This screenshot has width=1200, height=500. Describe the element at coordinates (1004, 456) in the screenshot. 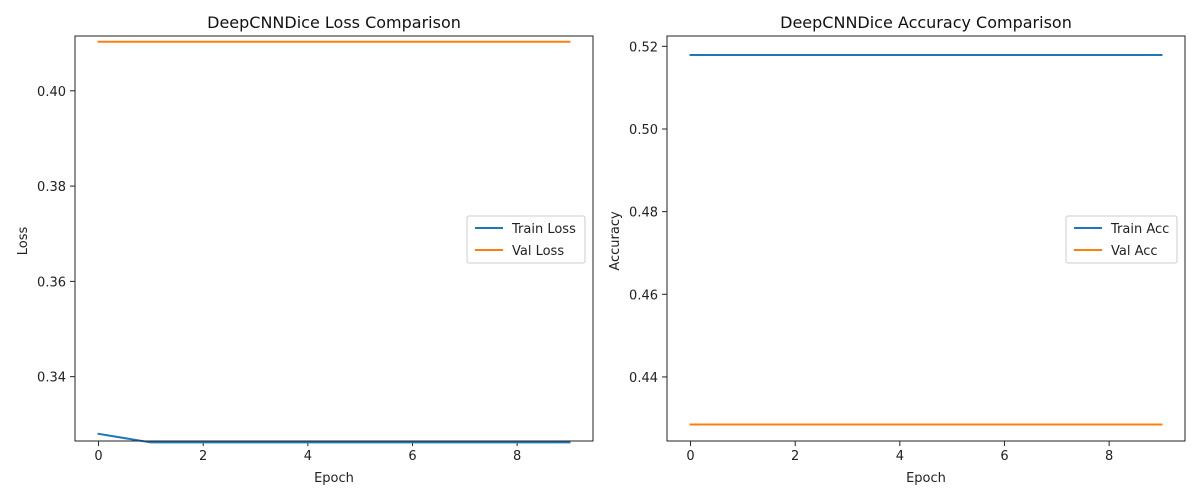

I see `accuracy-x-tick-label: 6` at that location.